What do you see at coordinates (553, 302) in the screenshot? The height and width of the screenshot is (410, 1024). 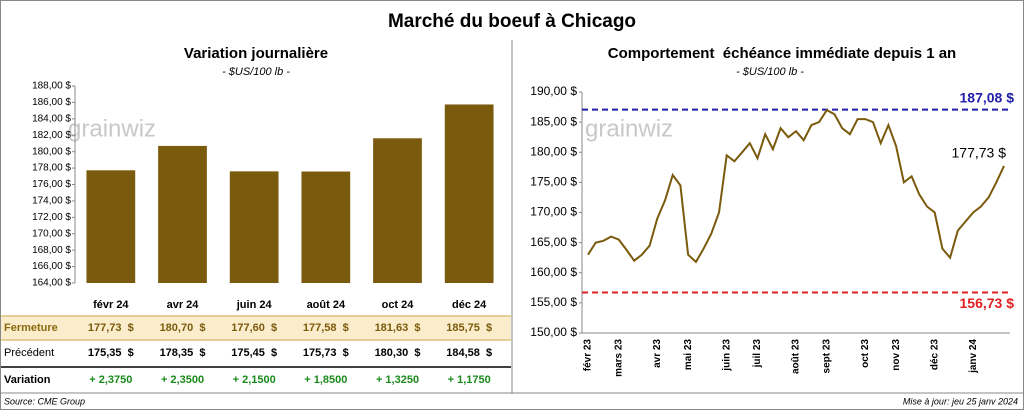 I see `y-tick-label: 155,00 $` at bounding box center [553, 302].